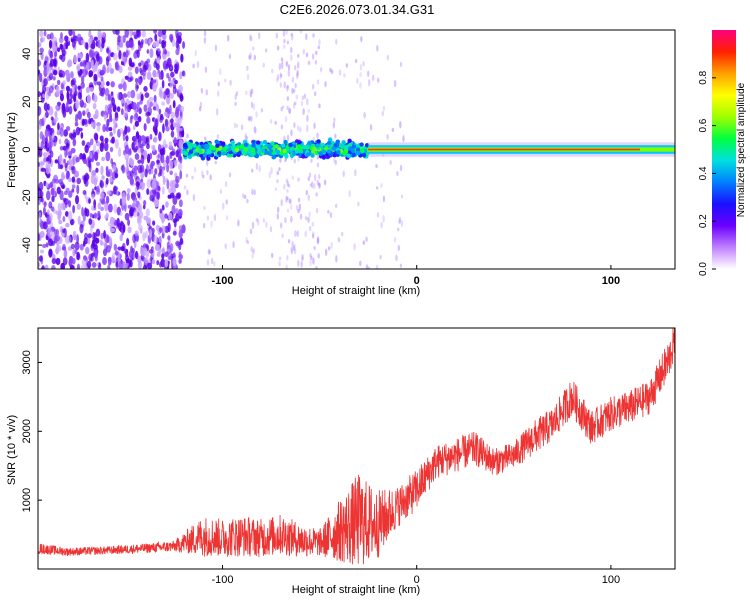  I want to click on snr-xlabel: Height of straight line (km), so click(356, 590).